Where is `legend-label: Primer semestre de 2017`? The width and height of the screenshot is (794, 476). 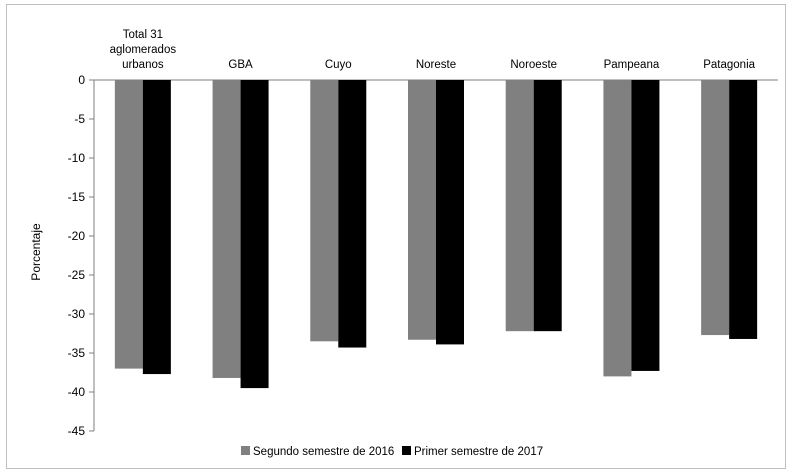 legend-label: Primer semestre de 2017 is located at coordinates (478, 452).